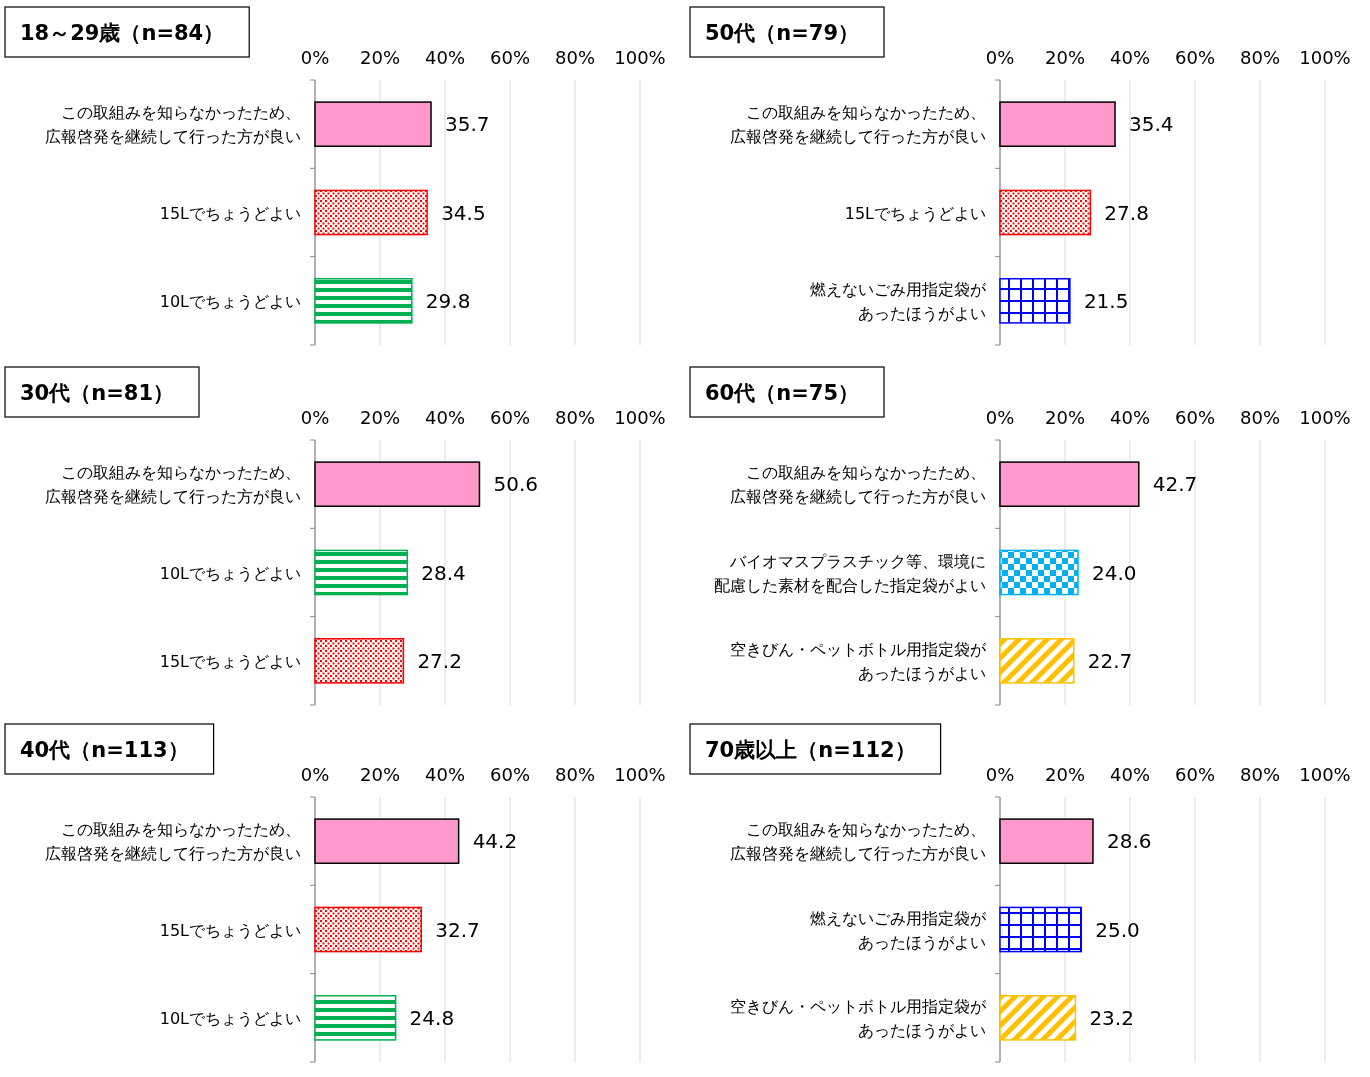  Describe the element at coordinates (1106, 300) in the screenshot. I see `data-label: 21.5` at that location.